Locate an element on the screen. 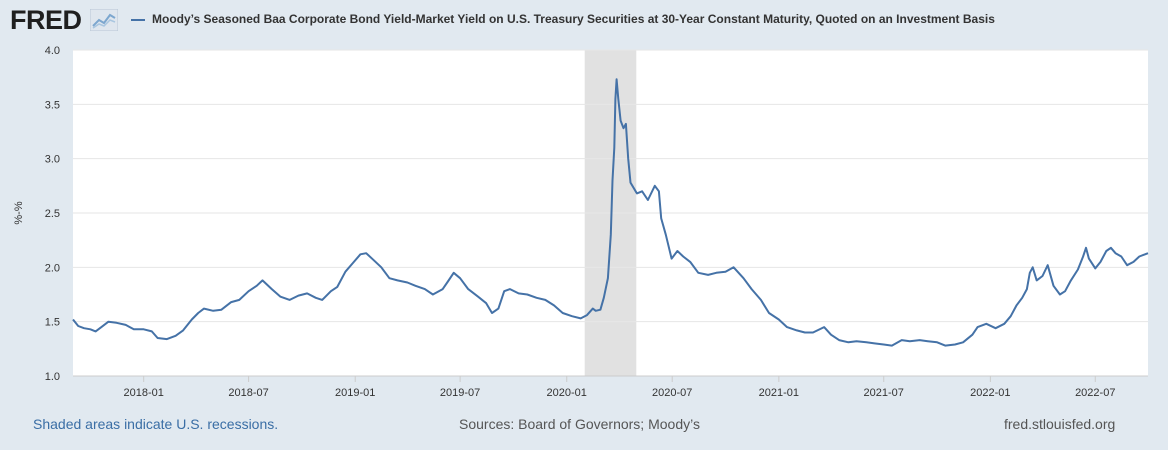 Image resolution: width=1168 pixels, height=450 pixels. y-axis-title: %-% is located at coordinates (19, 212).